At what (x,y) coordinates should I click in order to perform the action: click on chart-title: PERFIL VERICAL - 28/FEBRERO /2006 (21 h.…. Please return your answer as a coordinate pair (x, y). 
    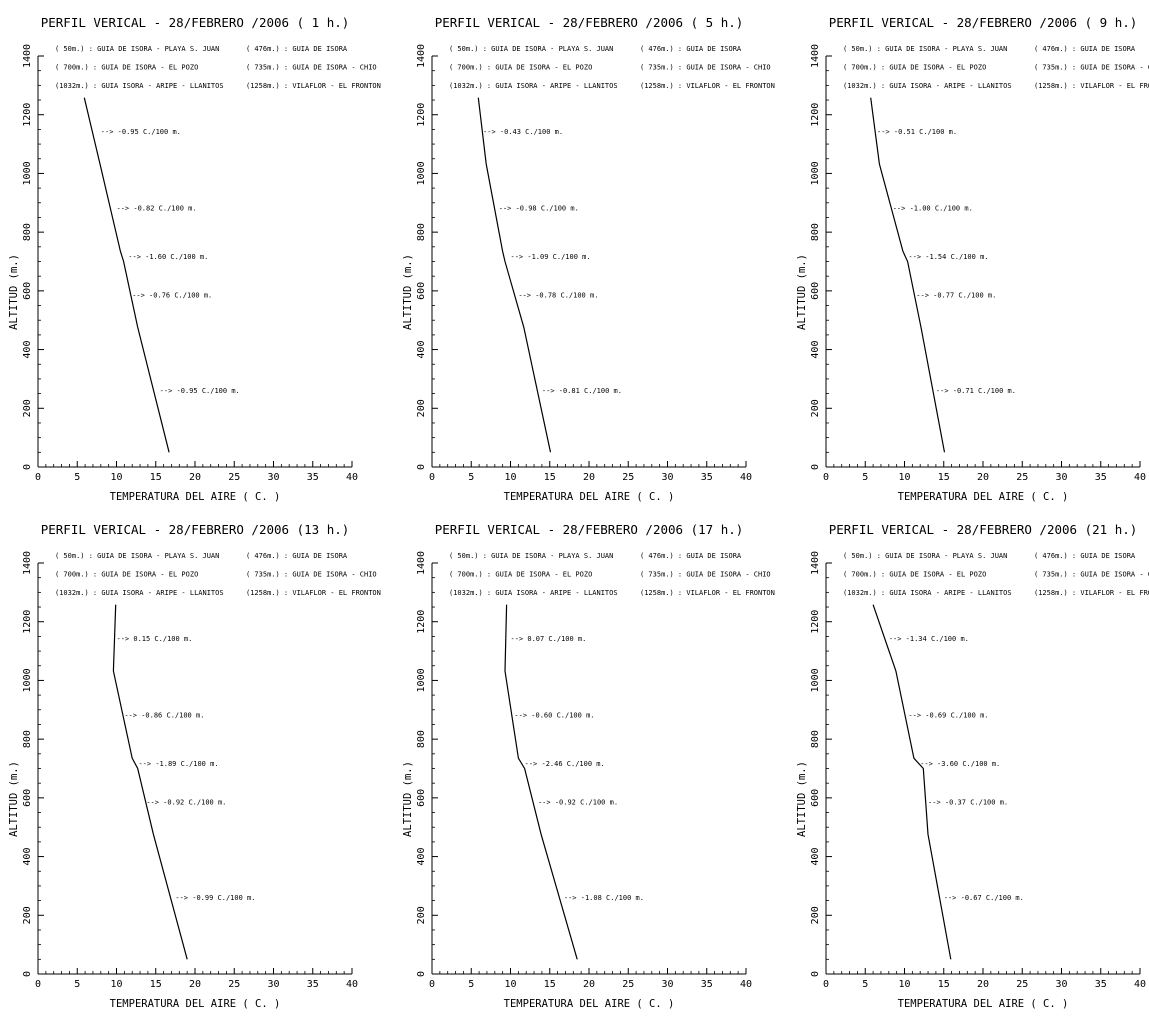
    Looking at the image, I should click on (983, 529).